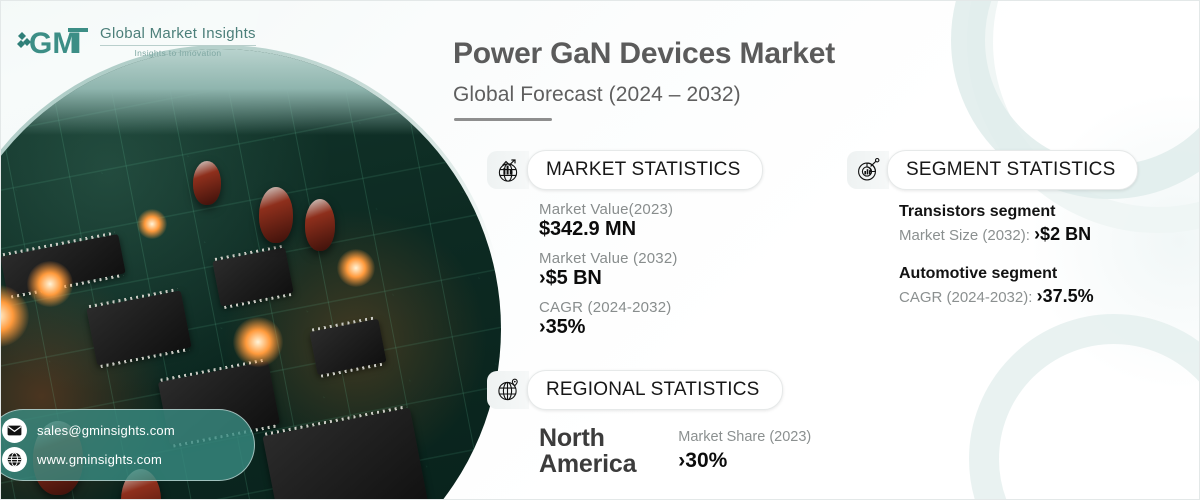 This screenshot has width=1200, height=500. I want to click on background-arc-bottom-right, so click(1084, 406).